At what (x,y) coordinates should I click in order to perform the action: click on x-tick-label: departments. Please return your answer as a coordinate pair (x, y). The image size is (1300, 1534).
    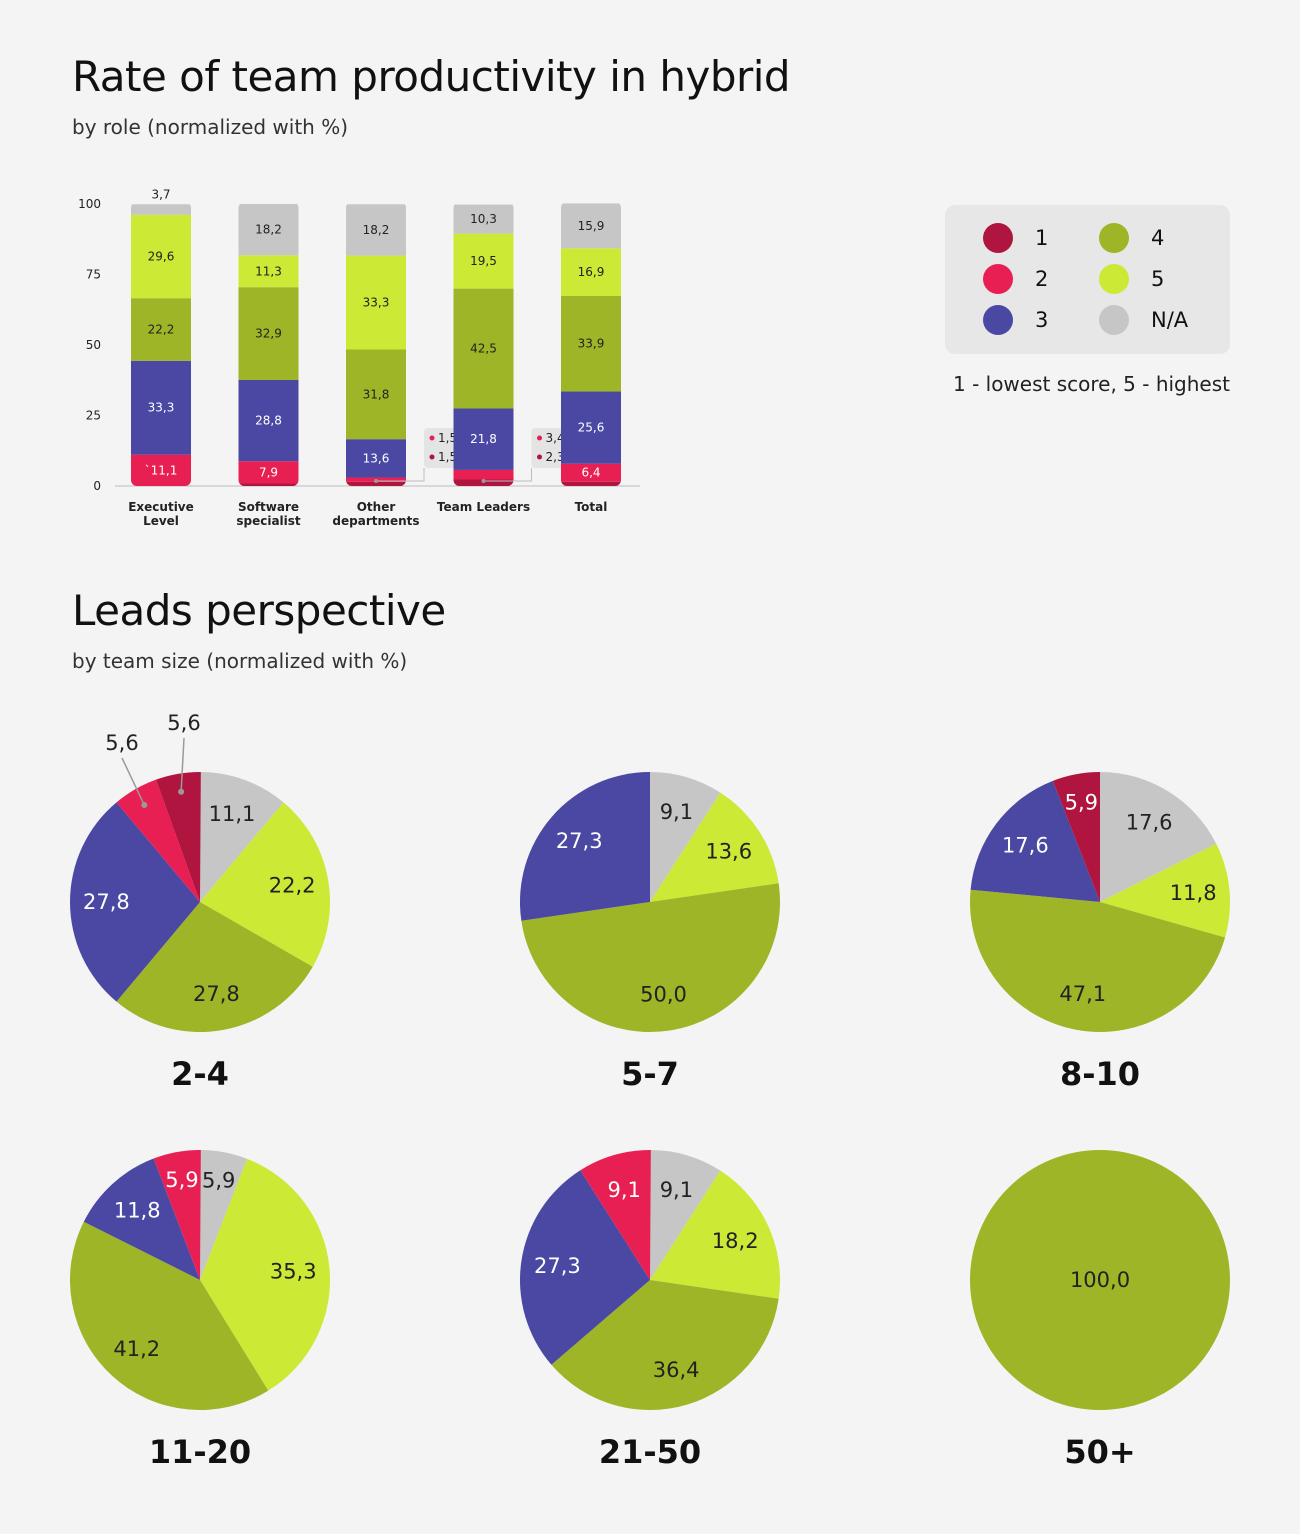
    Looking at the image, I should click on (375, 521).